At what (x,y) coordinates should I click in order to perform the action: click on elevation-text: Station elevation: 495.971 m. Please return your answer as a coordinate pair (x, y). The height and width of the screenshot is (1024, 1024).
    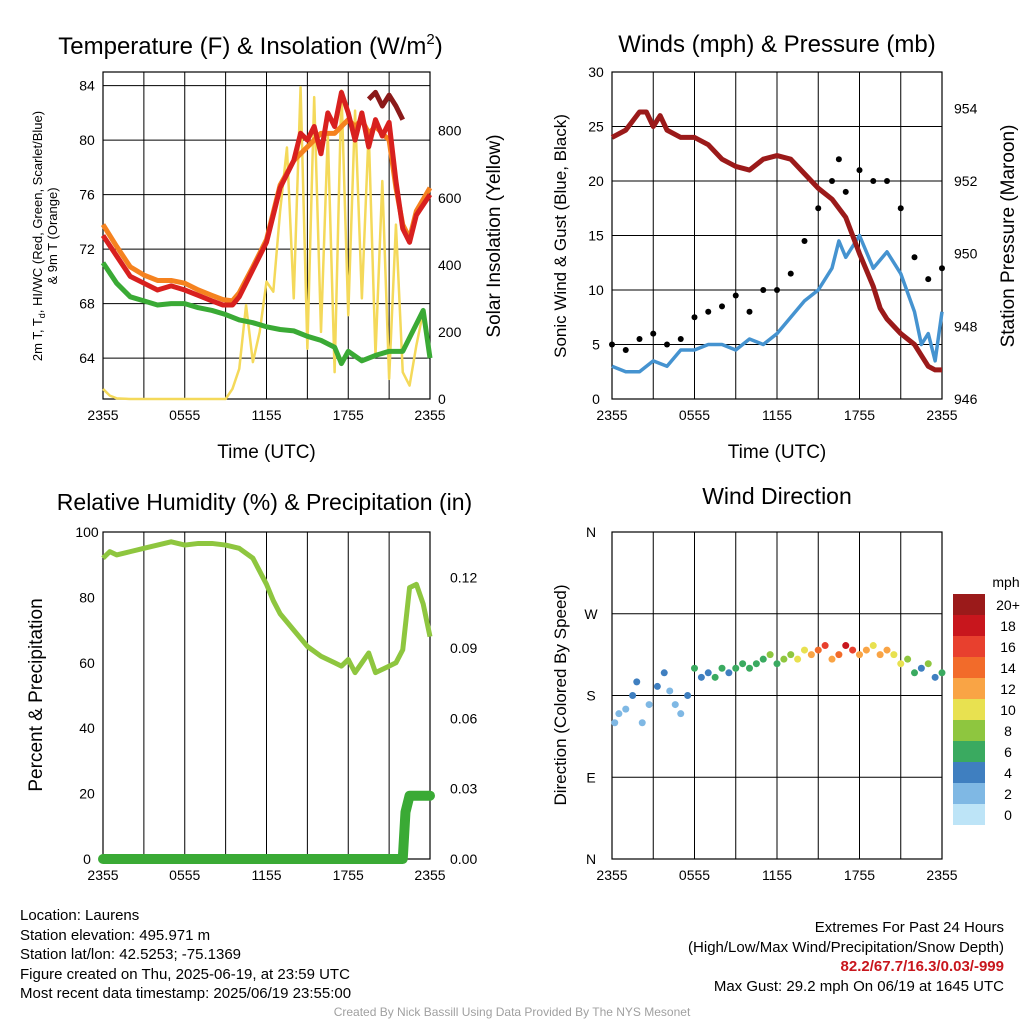
    Looking at the image, I should click on (115, 935).